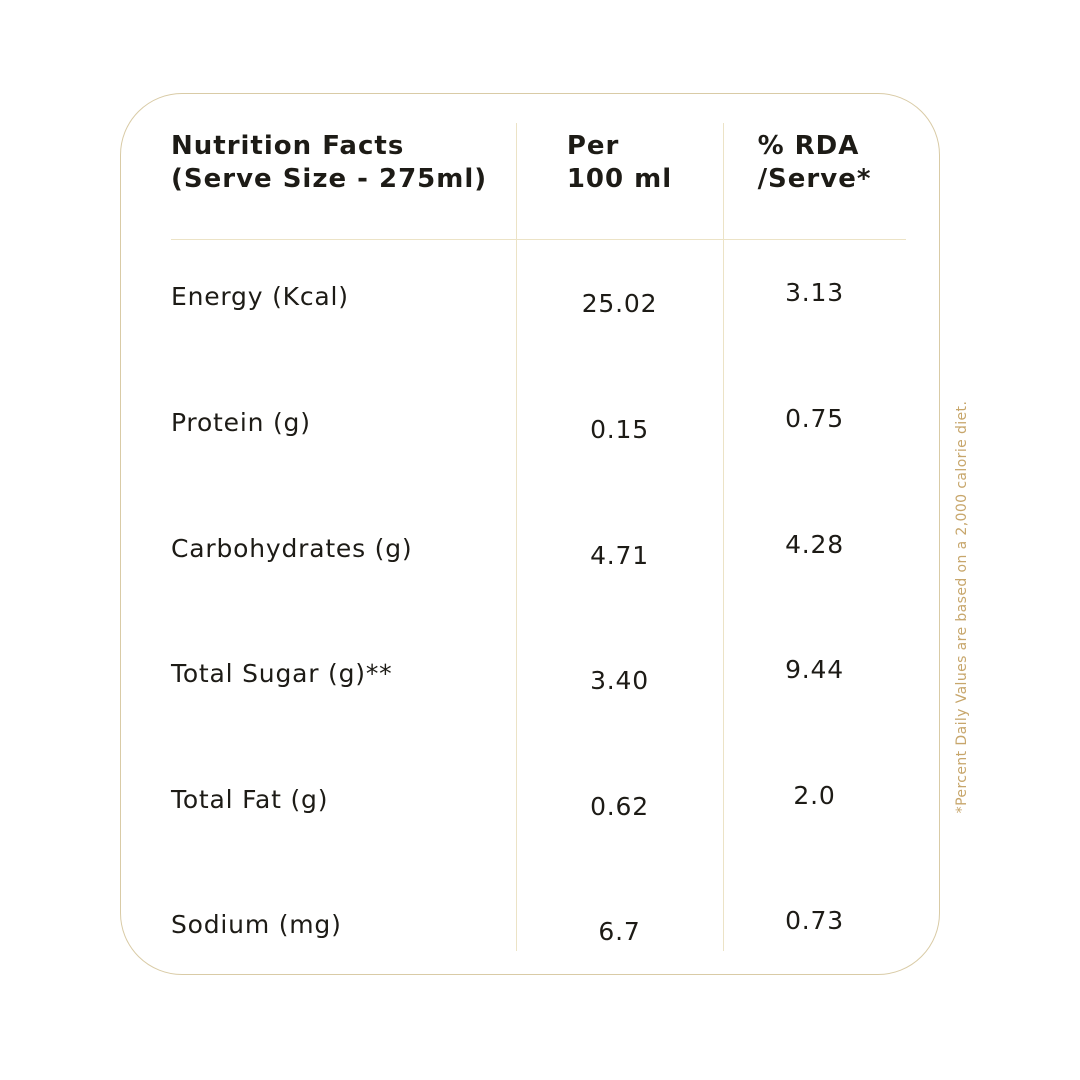 The height and width of the screenshot is (1080, 1080). I want to click on header-rda-per-serve: % RDA /Serve*, so click(814, 163).